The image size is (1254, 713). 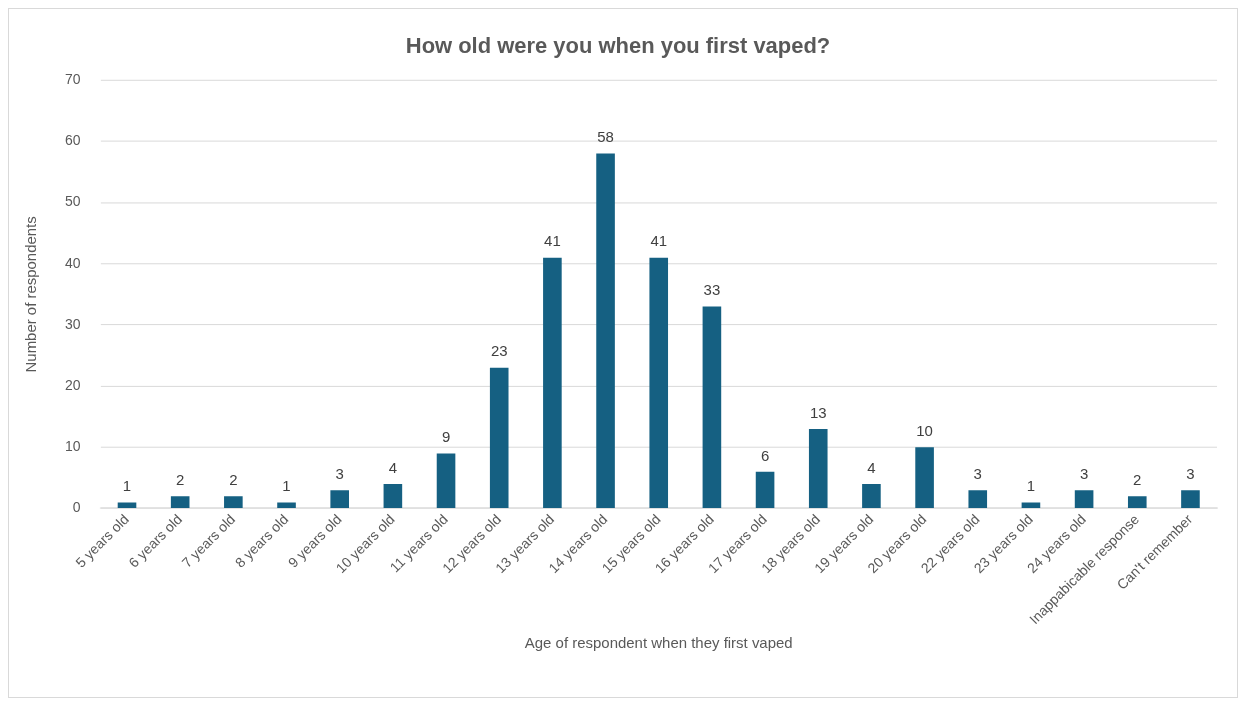 What do you see at coordinates (72, 201) in the screenshot?
I see `y-tick-label: 50` at bounding box center [72, 201].